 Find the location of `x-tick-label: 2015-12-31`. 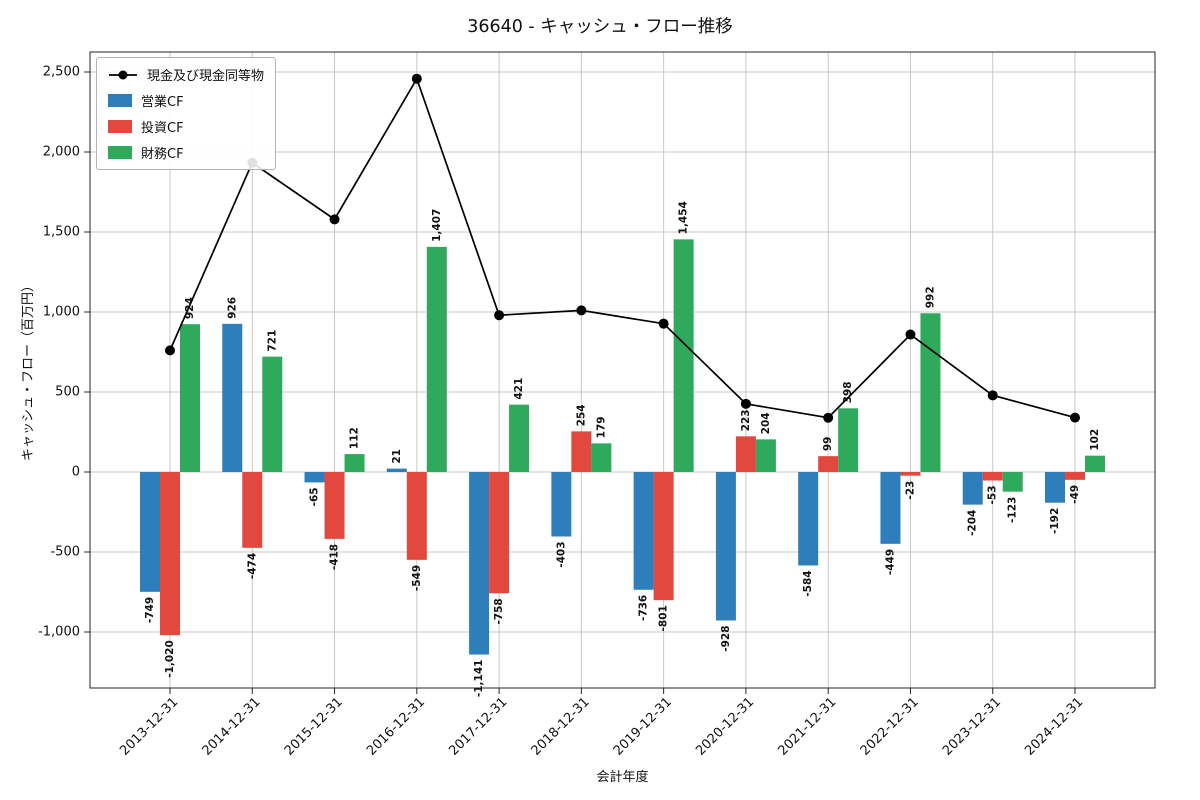

x-tick-label: 2015-12-31 is located at coordinates (314, 727).